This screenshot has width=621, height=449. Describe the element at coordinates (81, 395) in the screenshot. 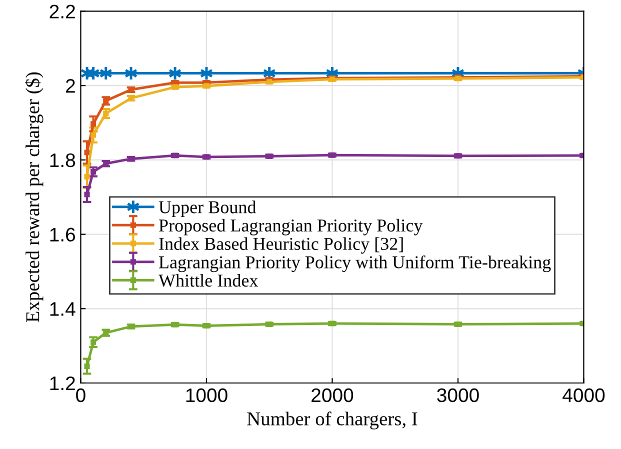

I see `x-tick-label: 0` at that location.